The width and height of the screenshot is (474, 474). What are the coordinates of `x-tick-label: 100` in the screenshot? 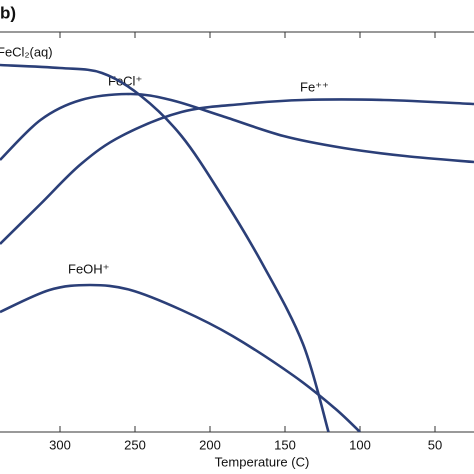 It's located at (360, 444).